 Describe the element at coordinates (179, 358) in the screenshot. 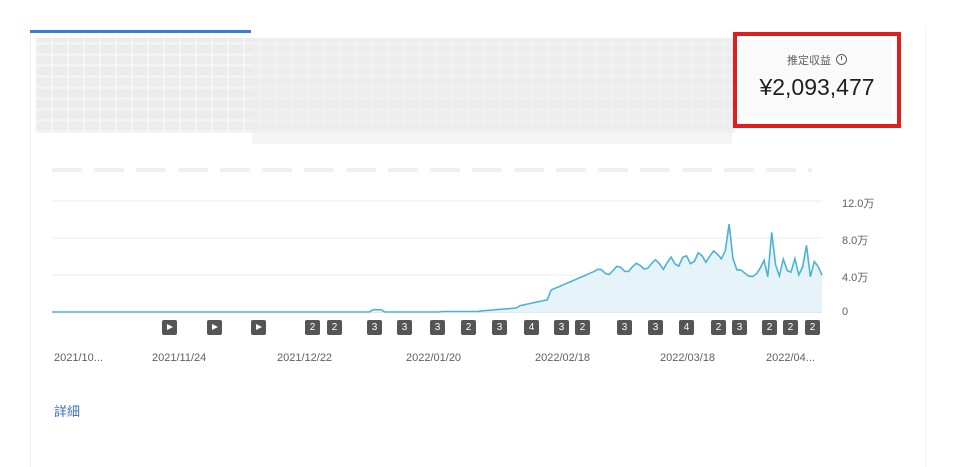

I see `x-tick-label: 2021/11/24` at that location.